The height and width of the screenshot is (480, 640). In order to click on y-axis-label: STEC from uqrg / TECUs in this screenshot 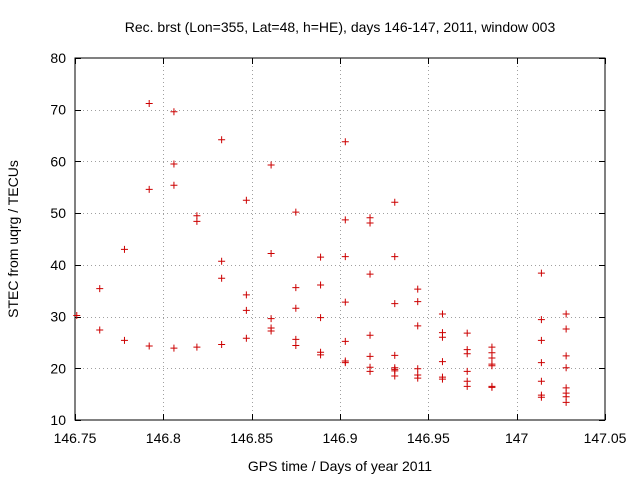, I will do `click(13, 239)`.